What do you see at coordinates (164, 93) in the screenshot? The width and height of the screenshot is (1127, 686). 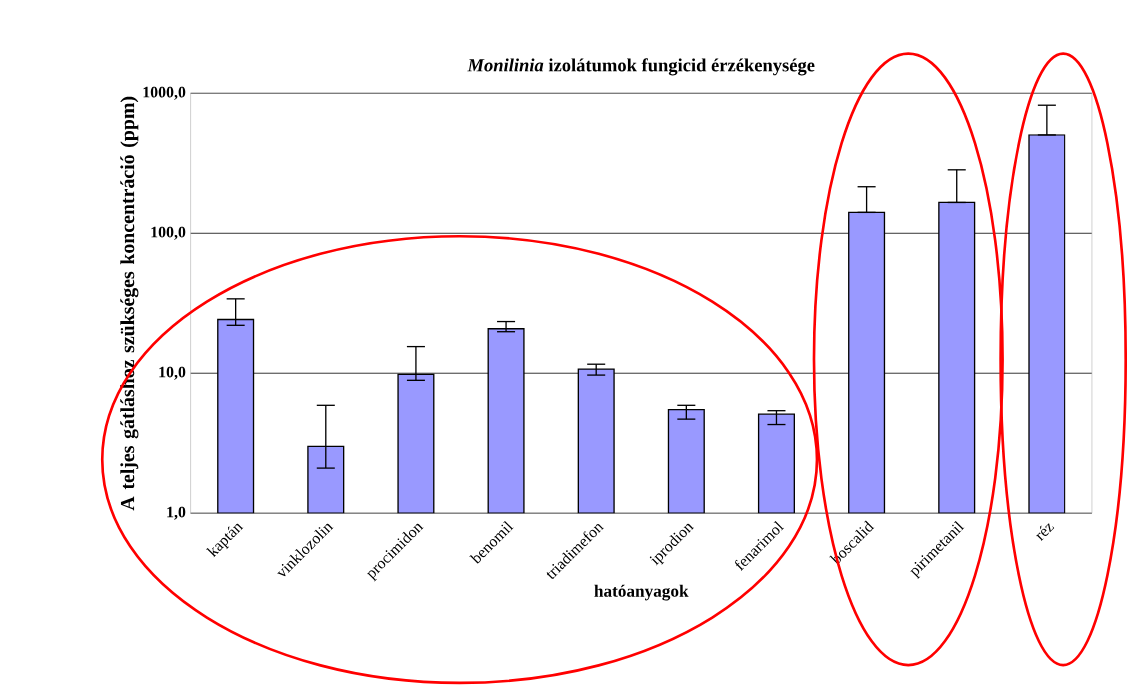 I see `y-tick-label: 1000,0` at bounding box center [164, 93].